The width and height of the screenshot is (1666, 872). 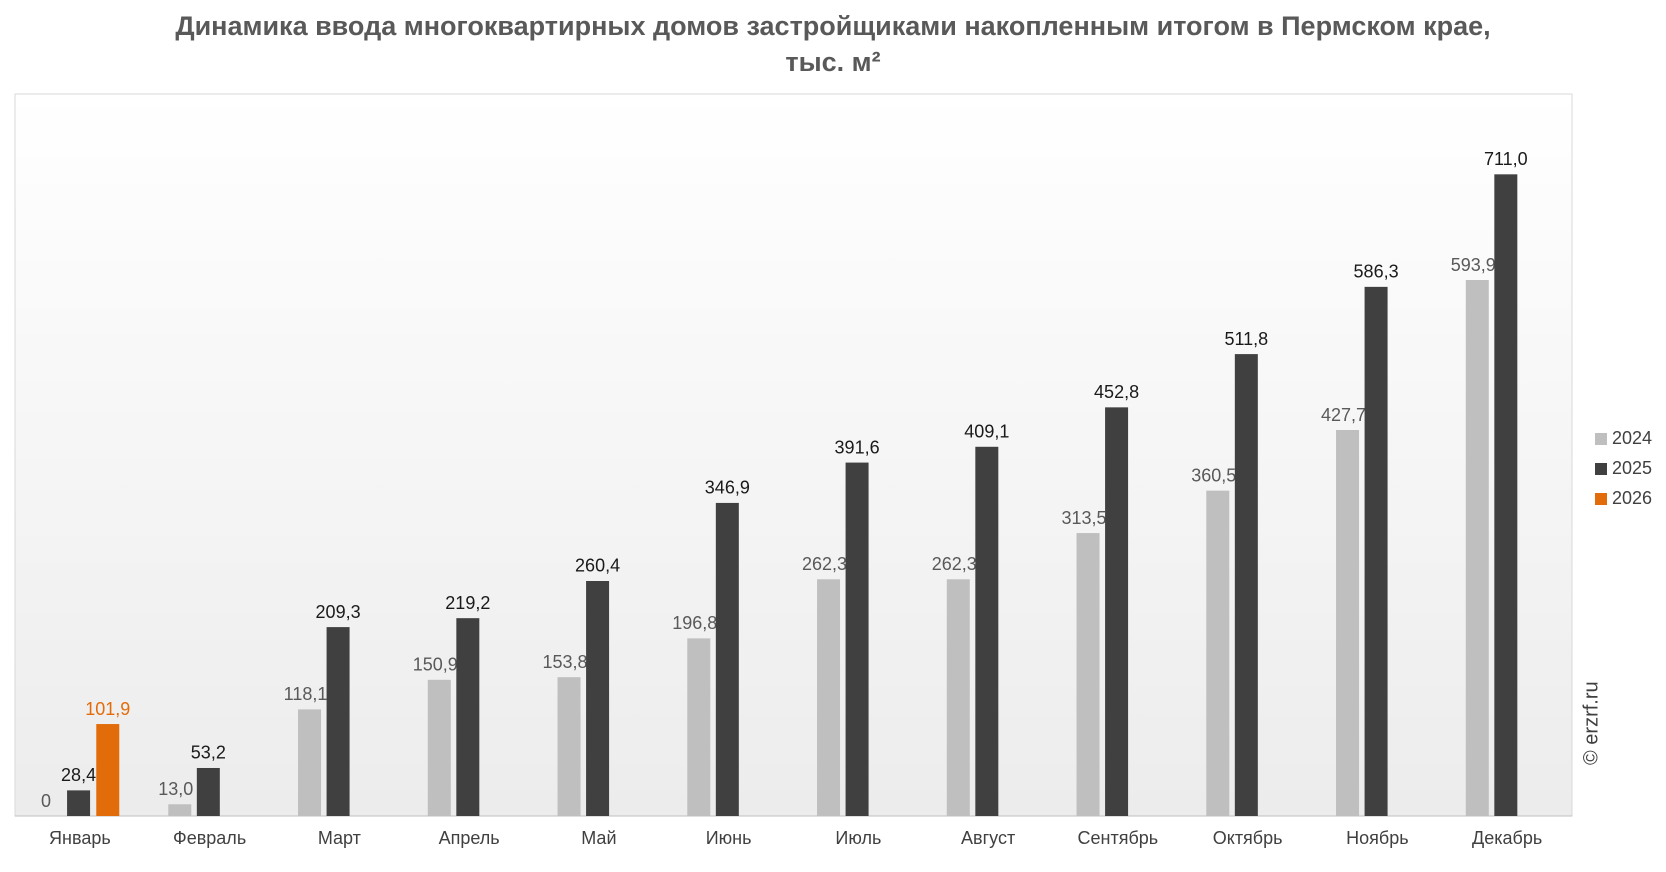 I want to click on data-label: 150,9, so click(x=435, y=665).